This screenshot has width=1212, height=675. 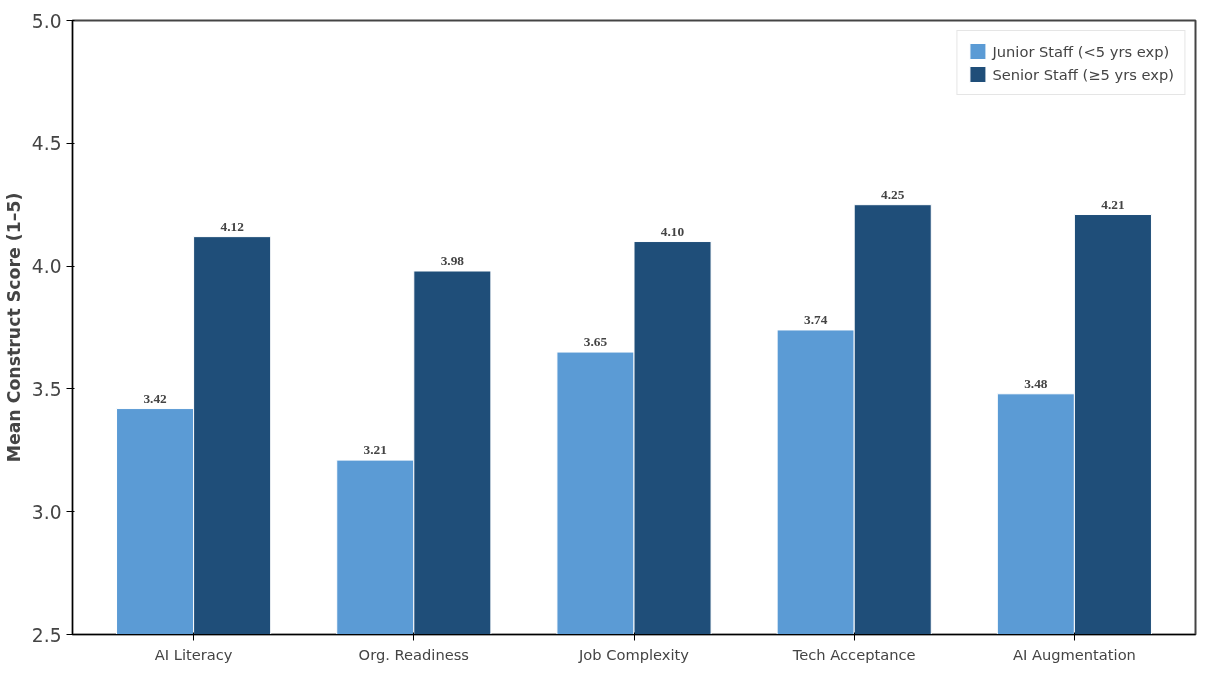 What do you see at coordinates (46, 389) in the screenshot?
I see `y-tick-label: 3.5` at bounding box center [46, 389].